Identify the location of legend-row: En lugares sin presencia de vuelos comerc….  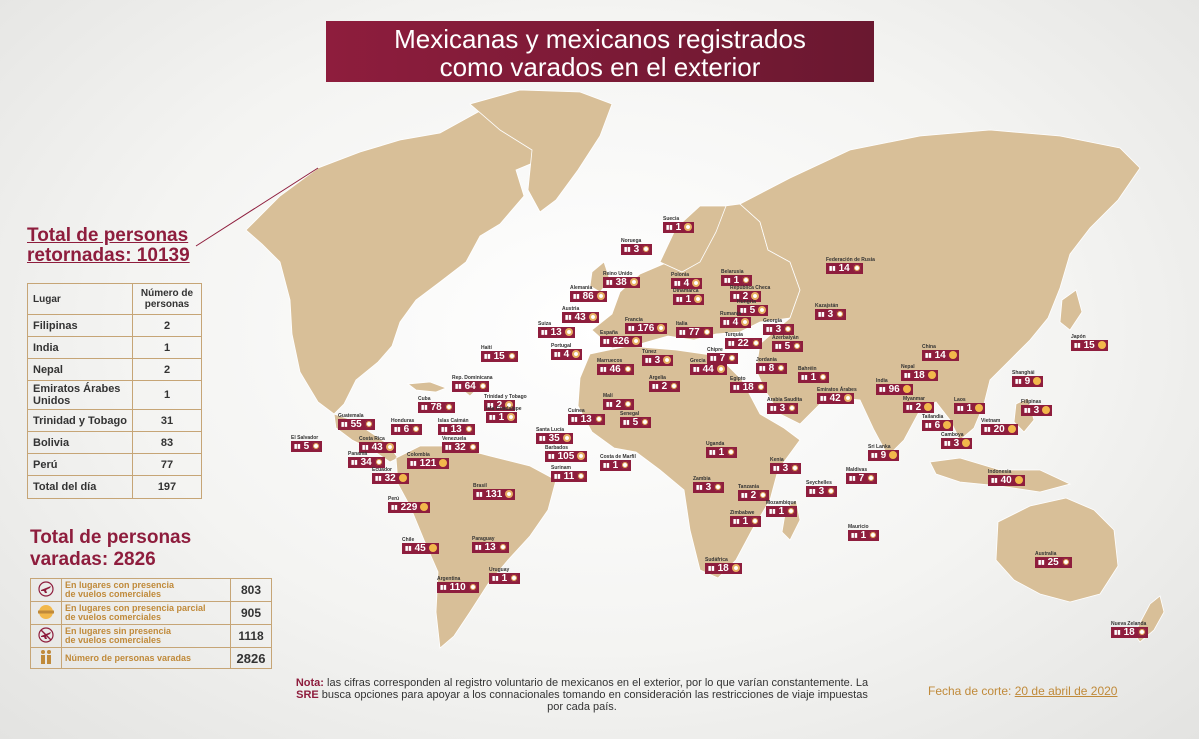
(151, 636).